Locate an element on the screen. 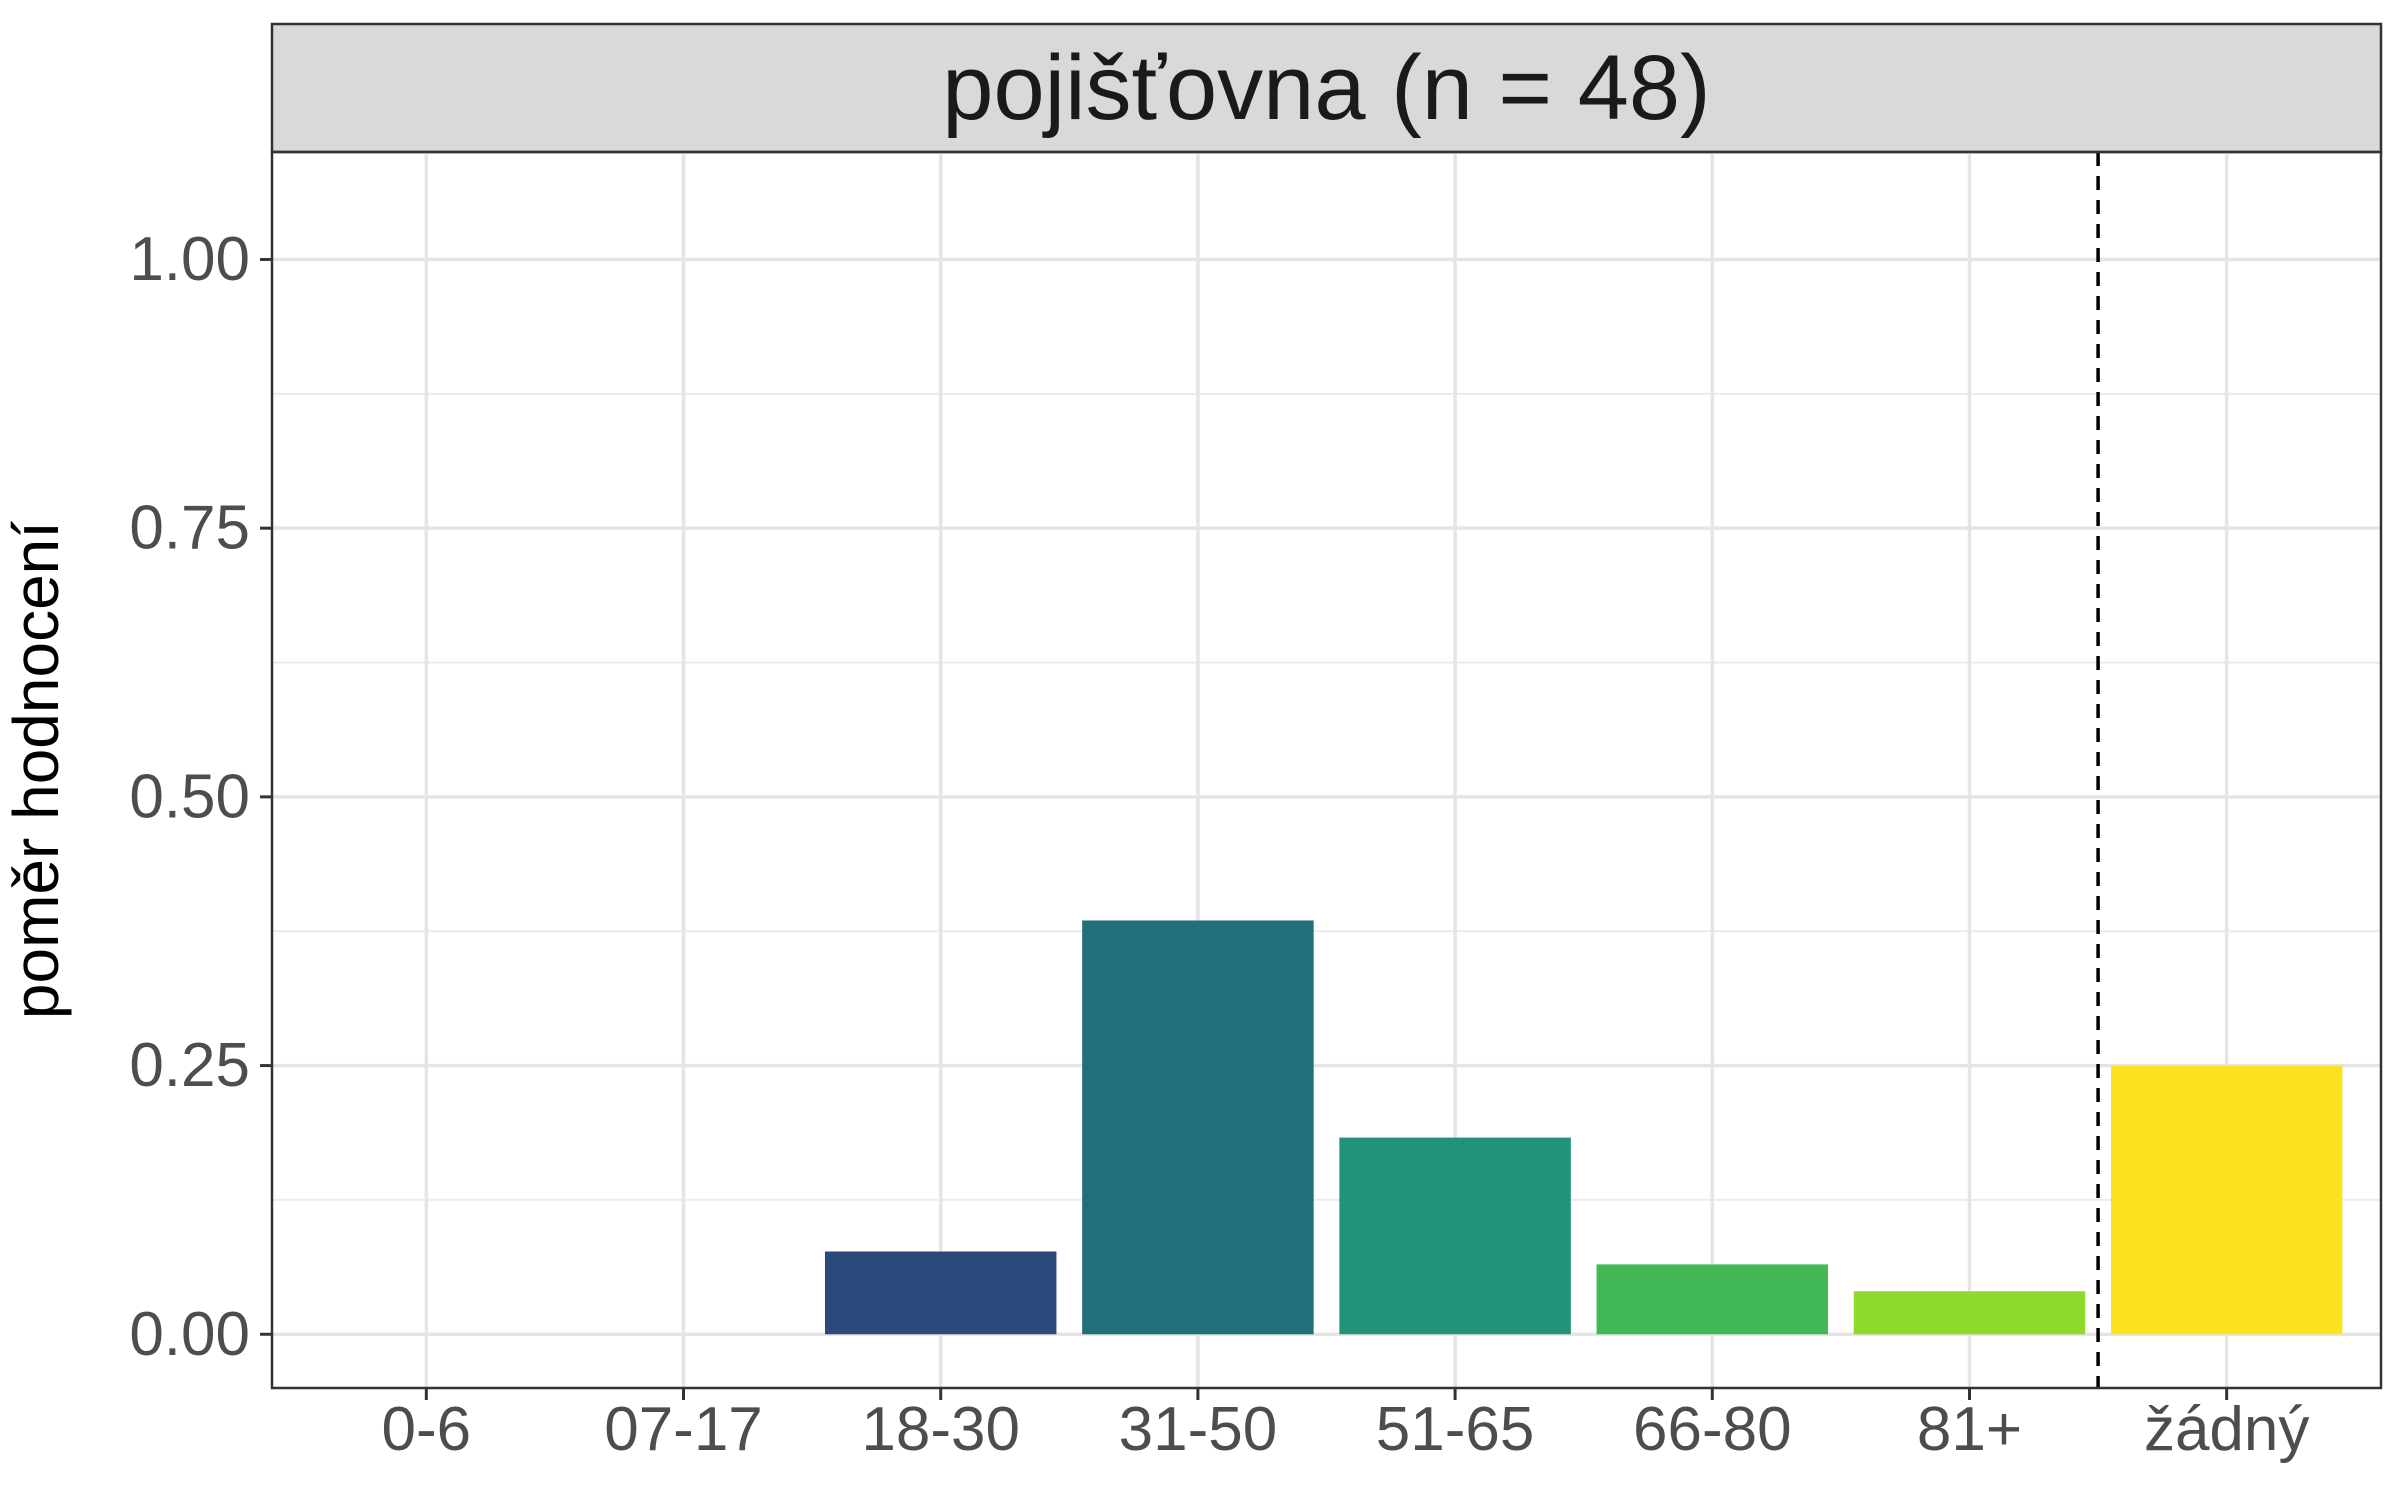 The width and height of the screenshot is (2400, 1500). y-tick-label: 0.00 is located at coordinates (189, 1334).